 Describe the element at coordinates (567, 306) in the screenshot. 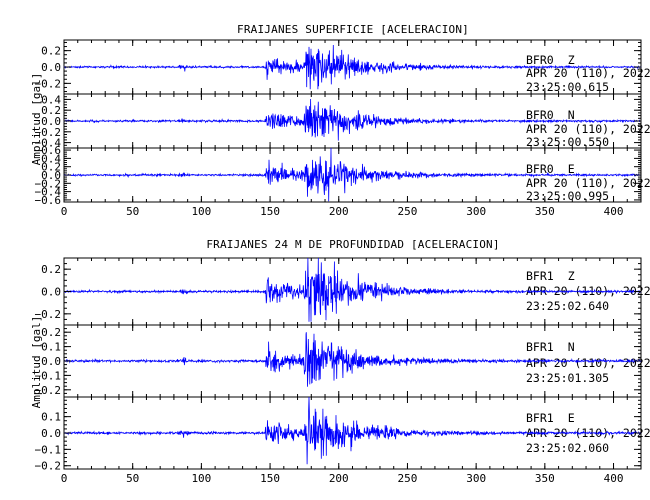

I see `channel-time: 23:25:02.640` at that location.